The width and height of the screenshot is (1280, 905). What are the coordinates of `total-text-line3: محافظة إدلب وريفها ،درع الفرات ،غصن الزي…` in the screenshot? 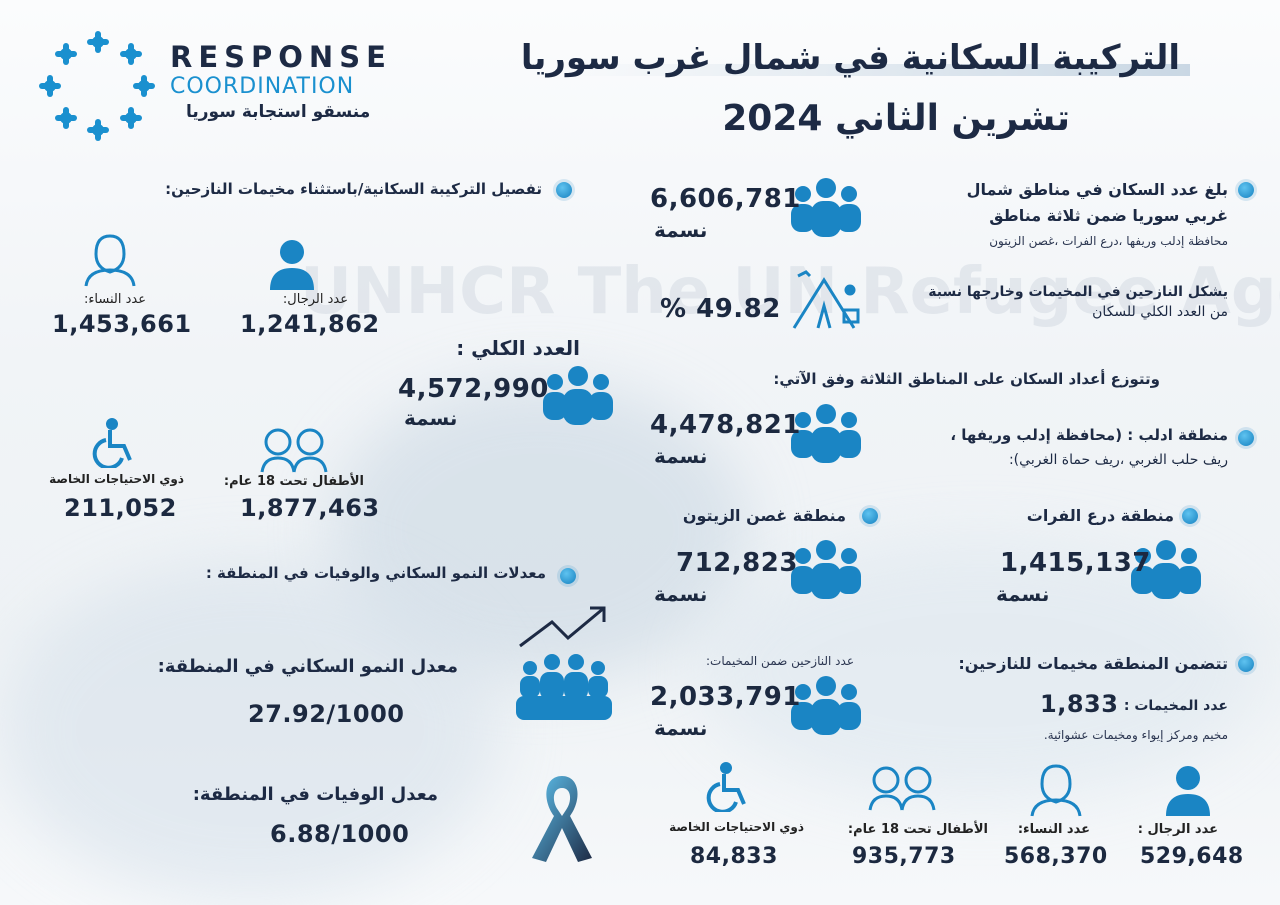 It's located at (1108, 241).